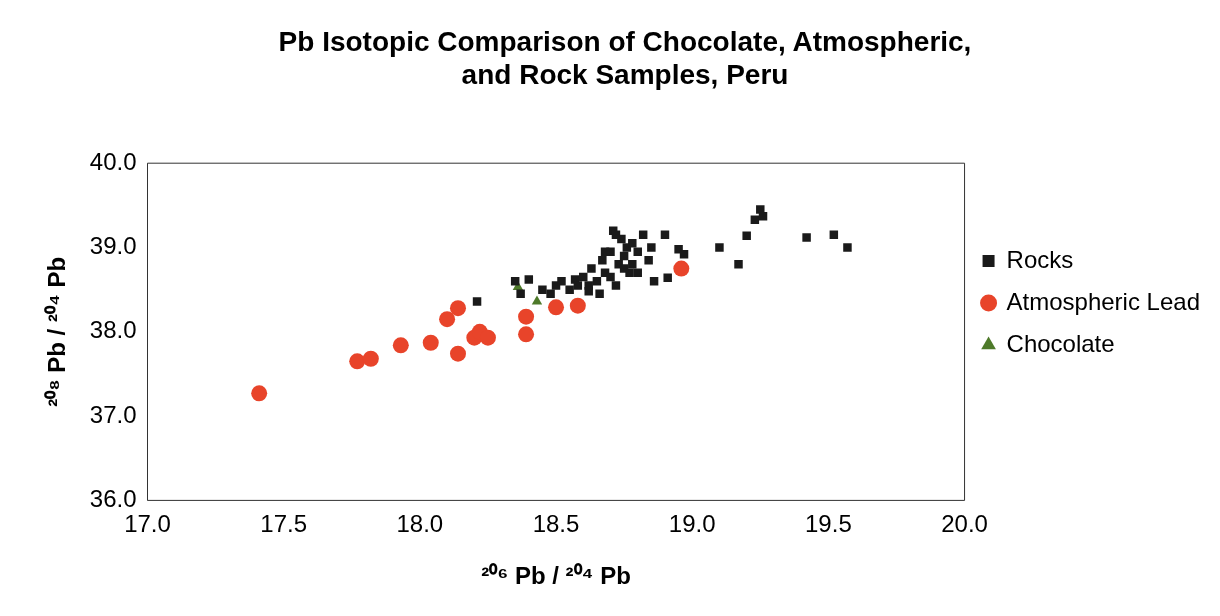 Image resolution: width=1220 pixels, height=616 pixels. Describe the element at coordinates (556, 576) in the screenshot. I see `x-axis-title: ²⁰⁶ Pb / ²⁰⁴ Pb` at that location.